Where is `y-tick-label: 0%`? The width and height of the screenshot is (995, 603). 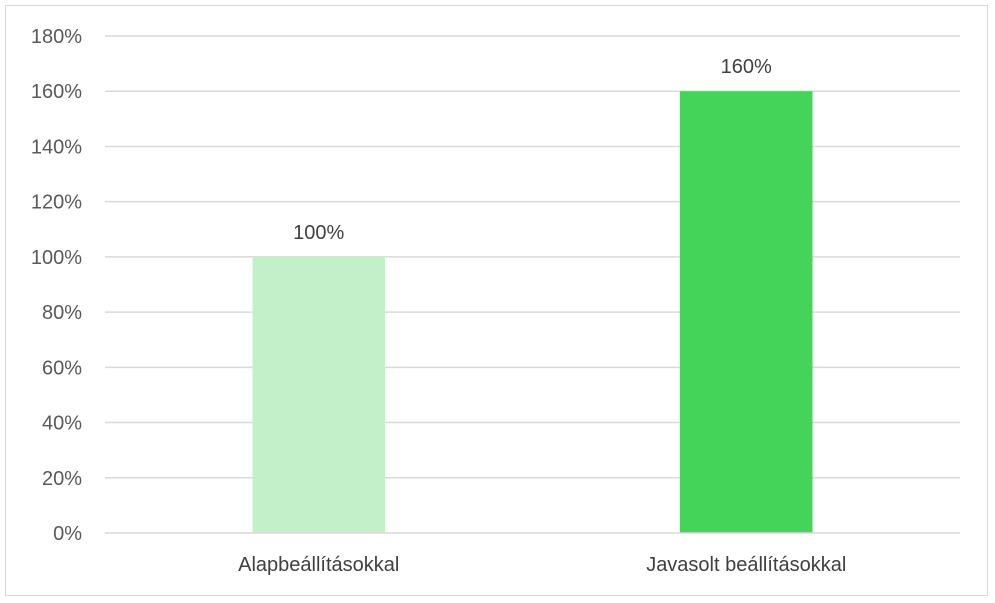
y-tick-label: 0% is located at coordinates (67, 534).